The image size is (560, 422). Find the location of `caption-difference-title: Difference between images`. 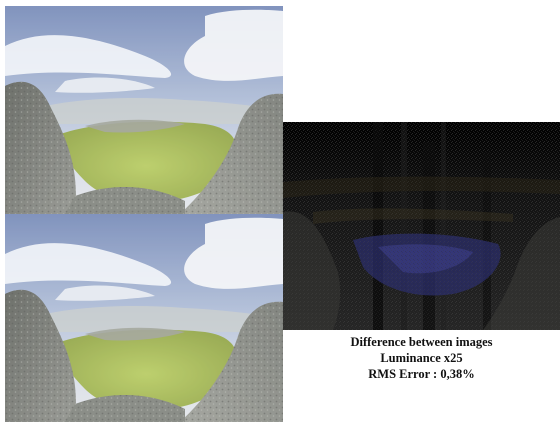

caption-difference-title: Difference between images is located at coordinates (421, 342).